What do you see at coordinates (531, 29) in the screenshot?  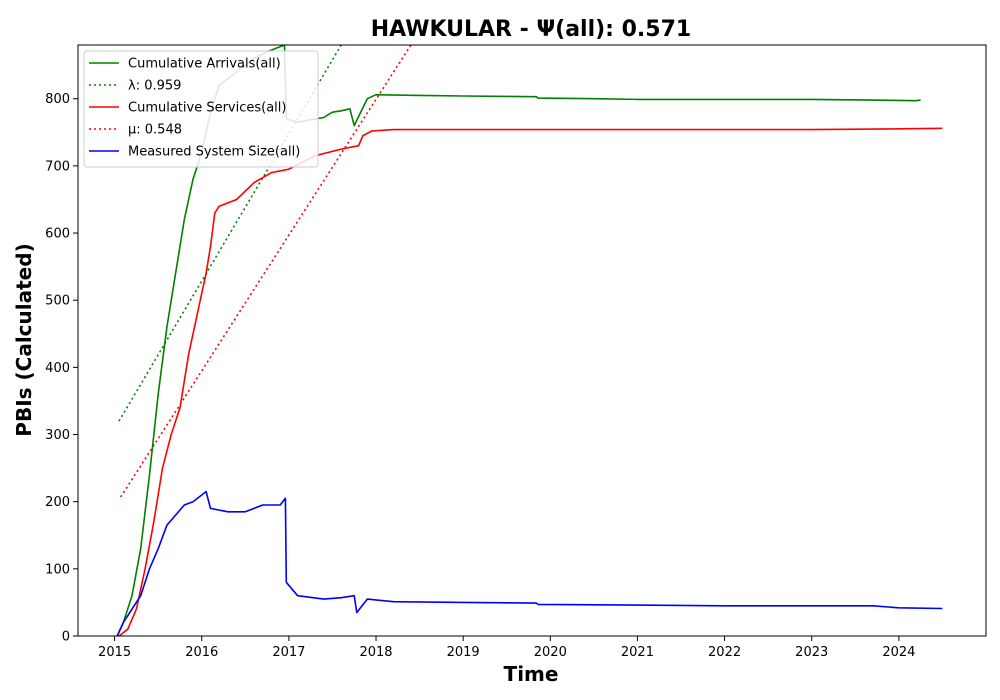 I see `chart-title: HAWKULAR - Ψ(all): 0.571` at bounding box center [531, 29].